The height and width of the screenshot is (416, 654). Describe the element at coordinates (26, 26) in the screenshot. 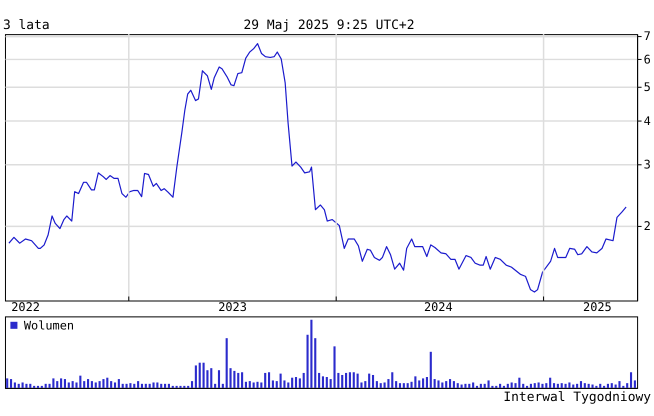

I see `chart-title: 3 lata` at that location.